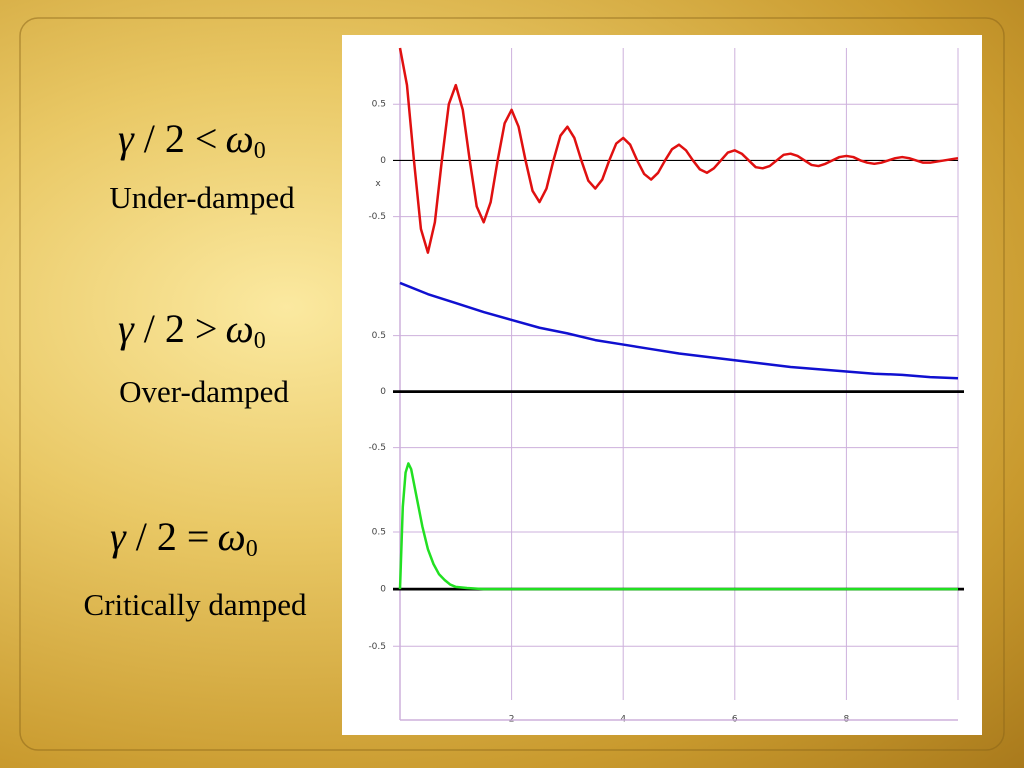  I want to click on formula-part: <, so click(206, 138).